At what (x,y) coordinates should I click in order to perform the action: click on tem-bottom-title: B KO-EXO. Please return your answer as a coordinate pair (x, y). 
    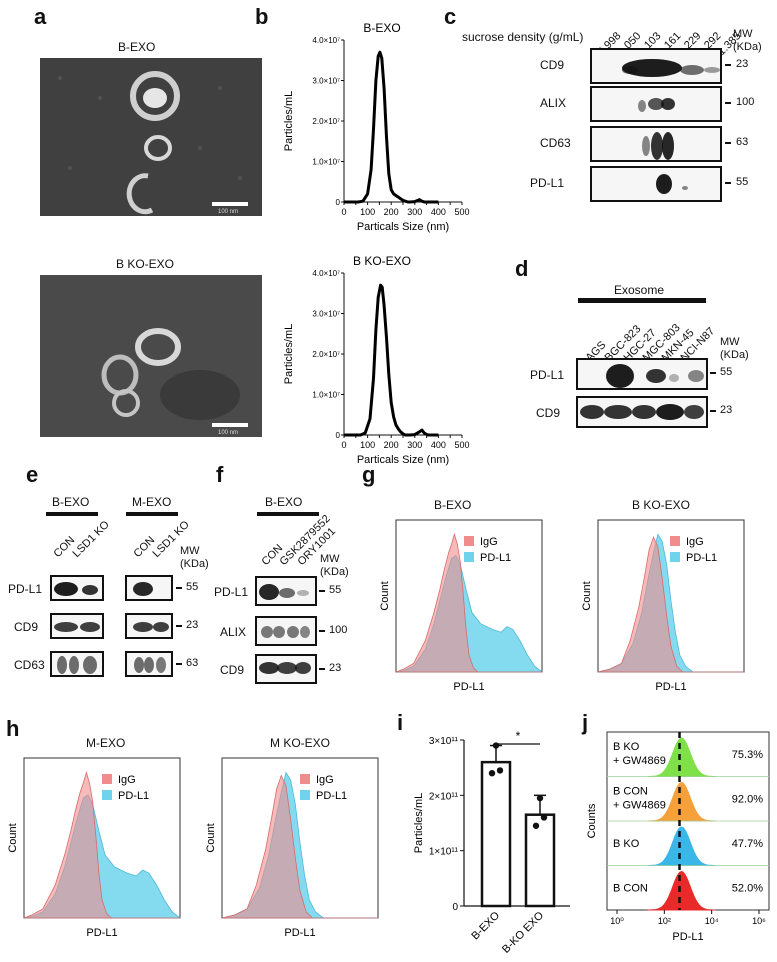
    Looking at the image, I should click on (145, 264).